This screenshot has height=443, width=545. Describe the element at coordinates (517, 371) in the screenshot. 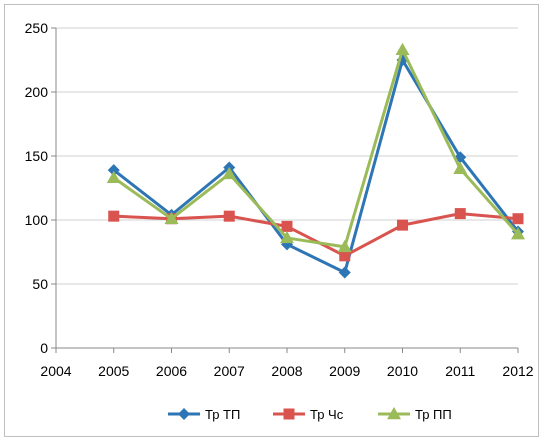

I see `x-tick-label: 2012` at that location.